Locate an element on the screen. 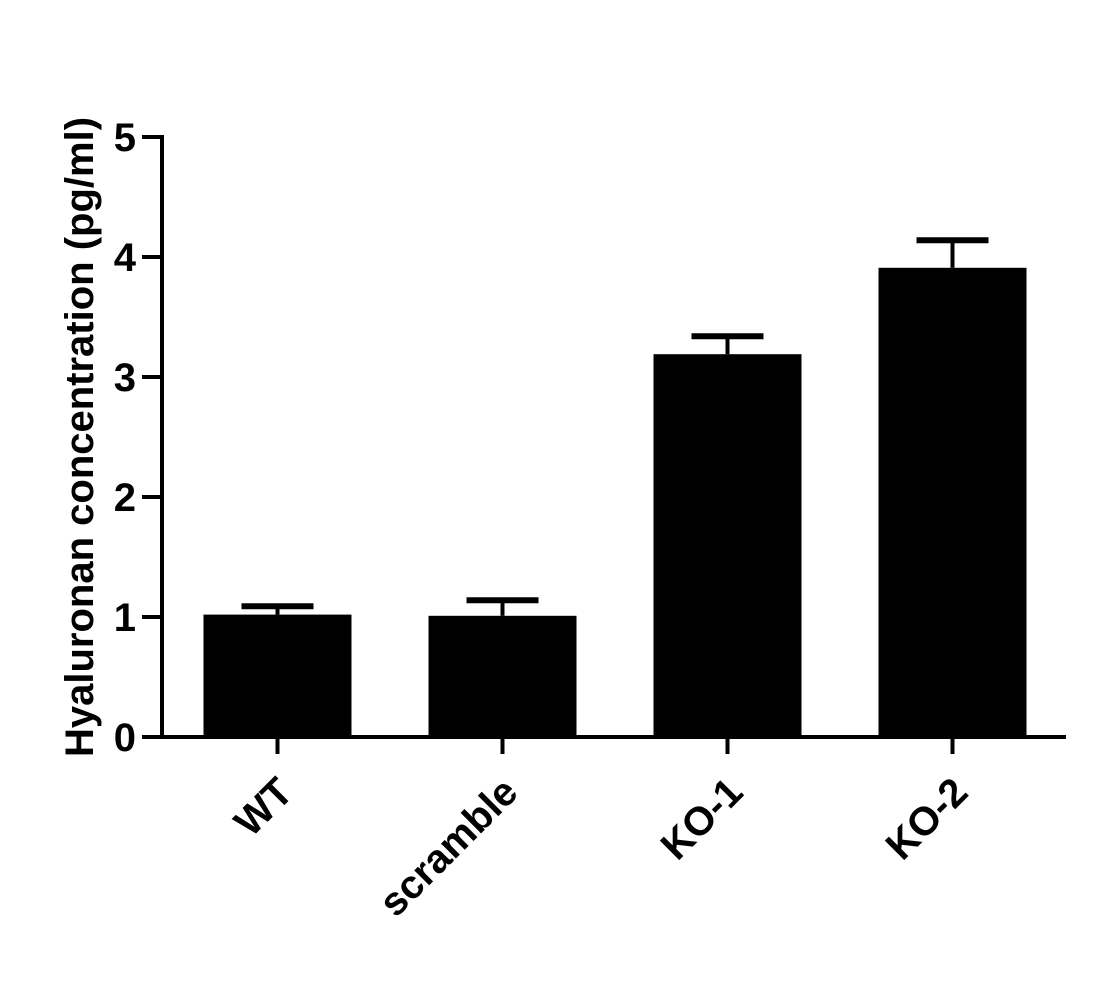 Image resolution: width=1095 pixels, height=989 pixels. y-tick-label: 5 is located at coordinates (125, 138).